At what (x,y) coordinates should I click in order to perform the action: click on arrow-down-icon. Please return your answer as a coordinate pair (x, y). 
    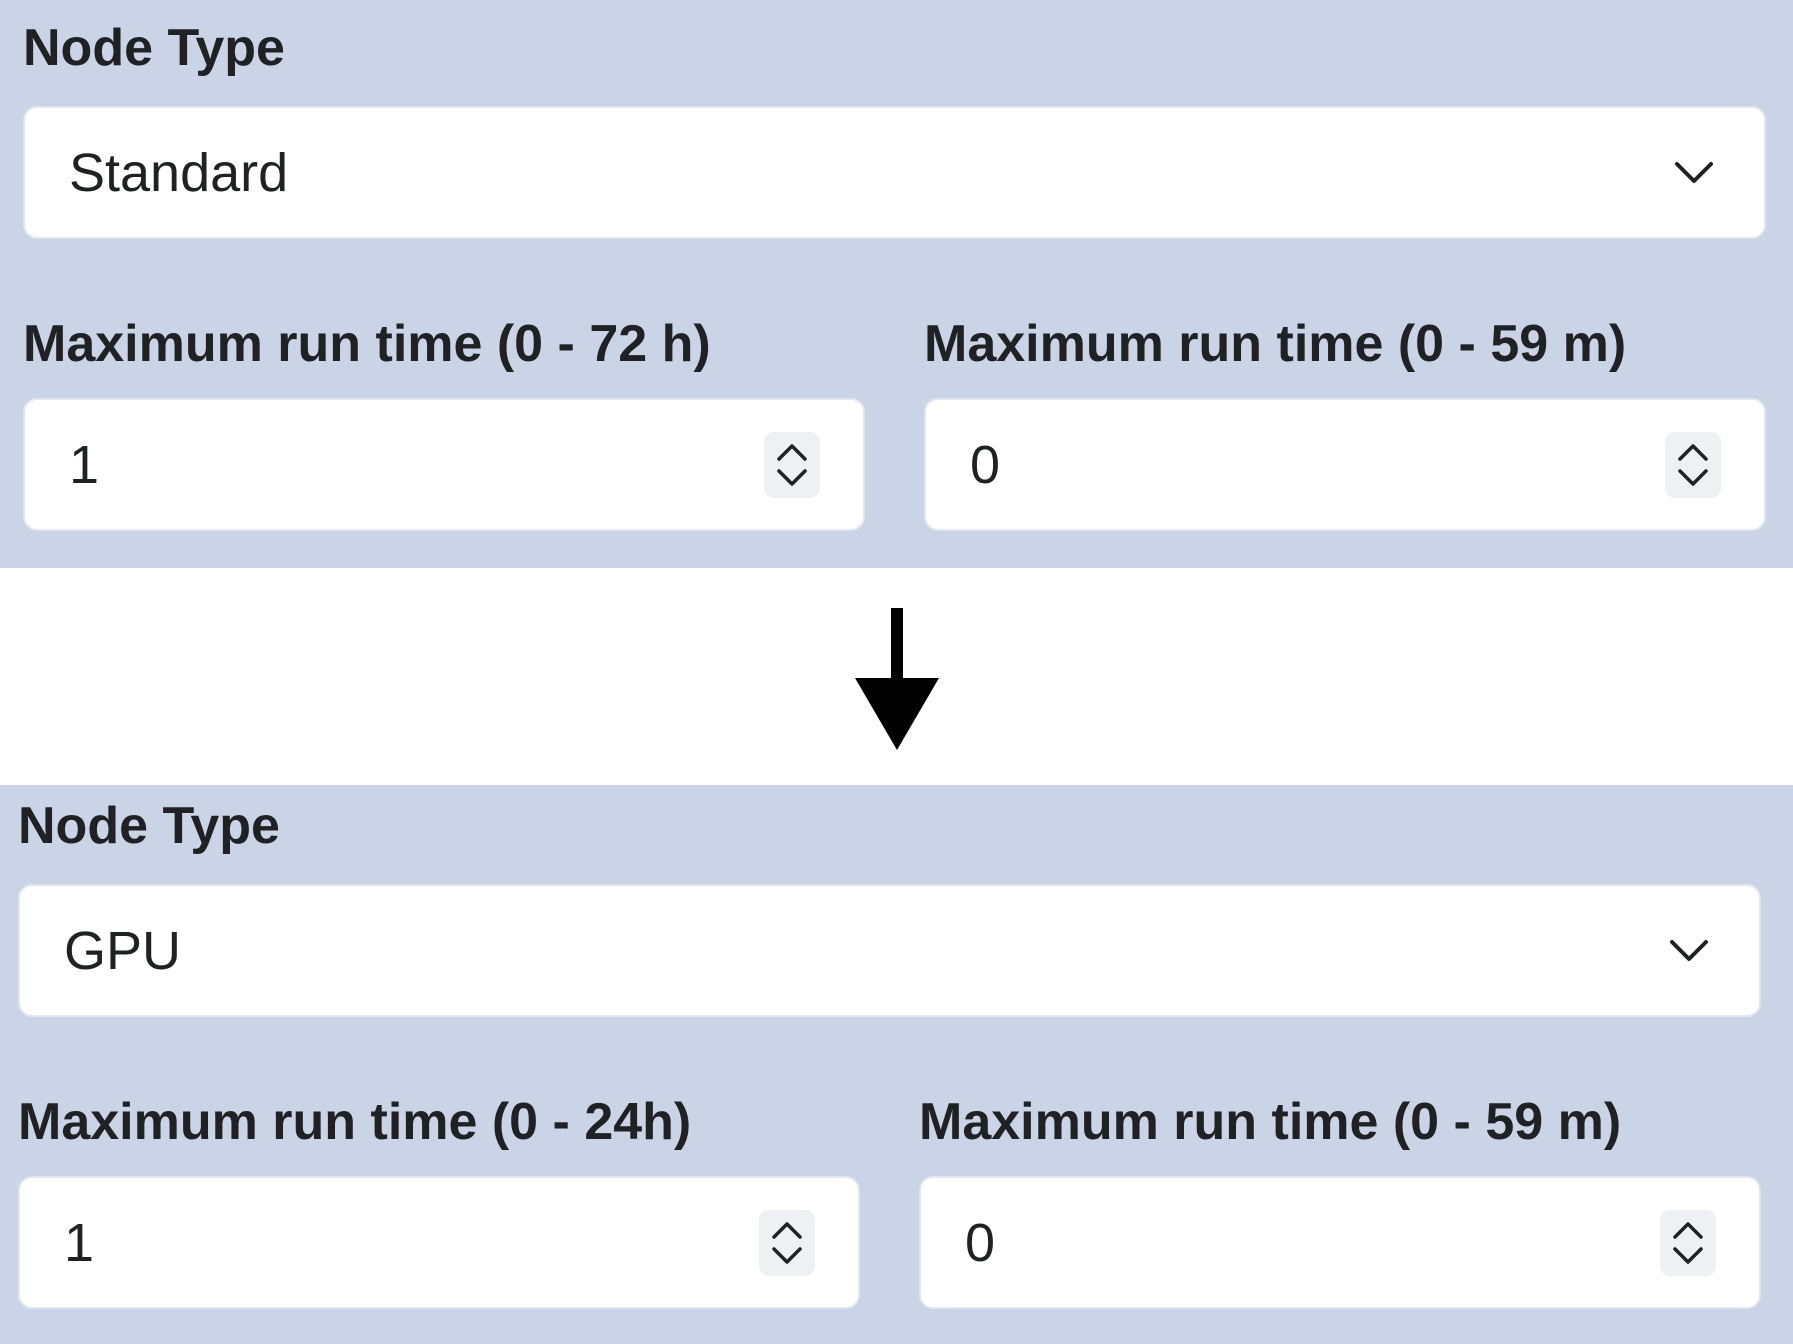
    Looking at the image, I should click on (897, 679).